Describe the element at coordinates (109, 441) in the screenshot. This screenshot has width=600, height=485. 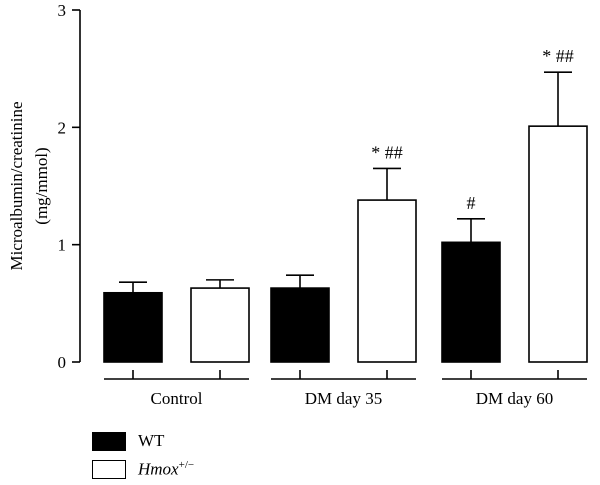
I see `legend-swatch-wt` at that location.